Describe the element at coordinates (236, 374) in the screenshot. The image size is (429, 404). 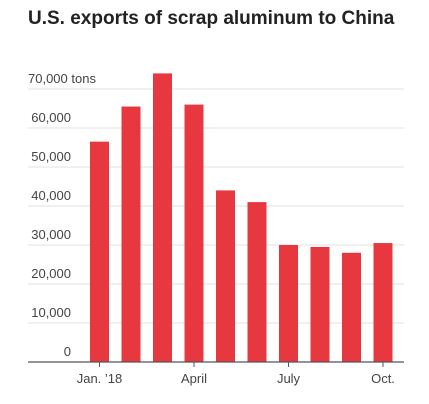
I see `x-axis-ticks: Jan. ’18 April July Oct.` at that location.